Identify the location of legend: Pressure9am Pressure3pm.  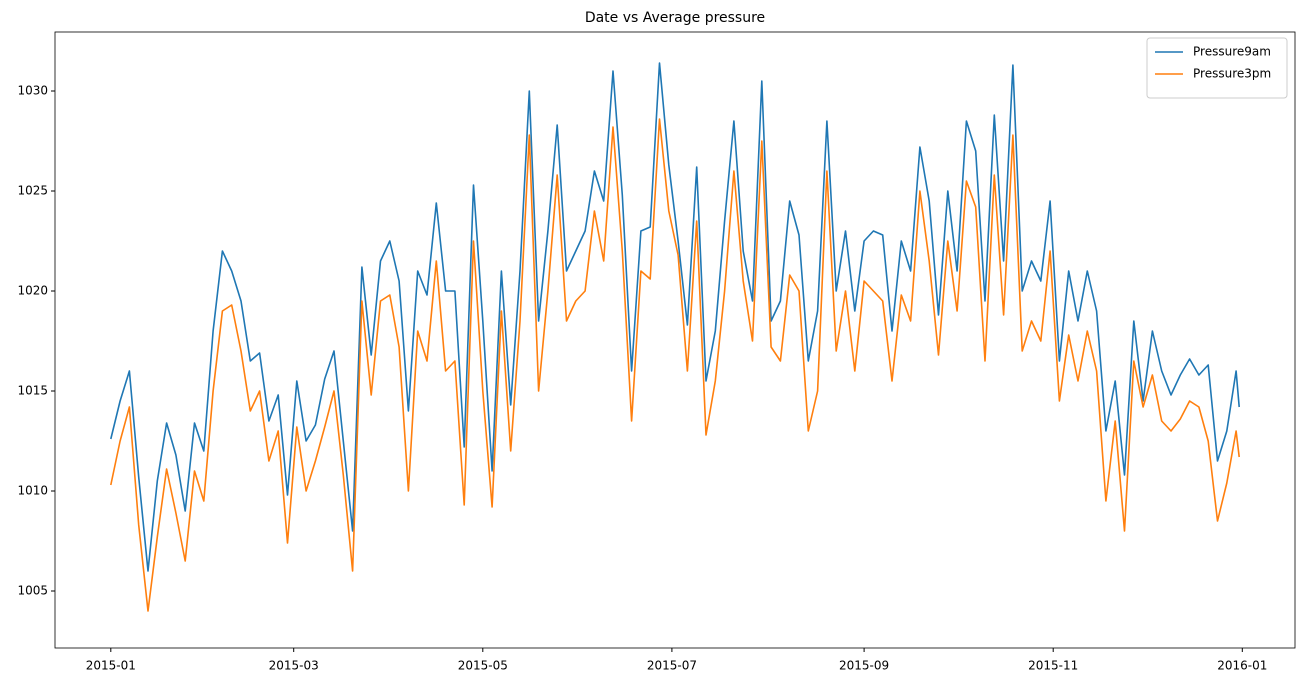
(1217, 68).